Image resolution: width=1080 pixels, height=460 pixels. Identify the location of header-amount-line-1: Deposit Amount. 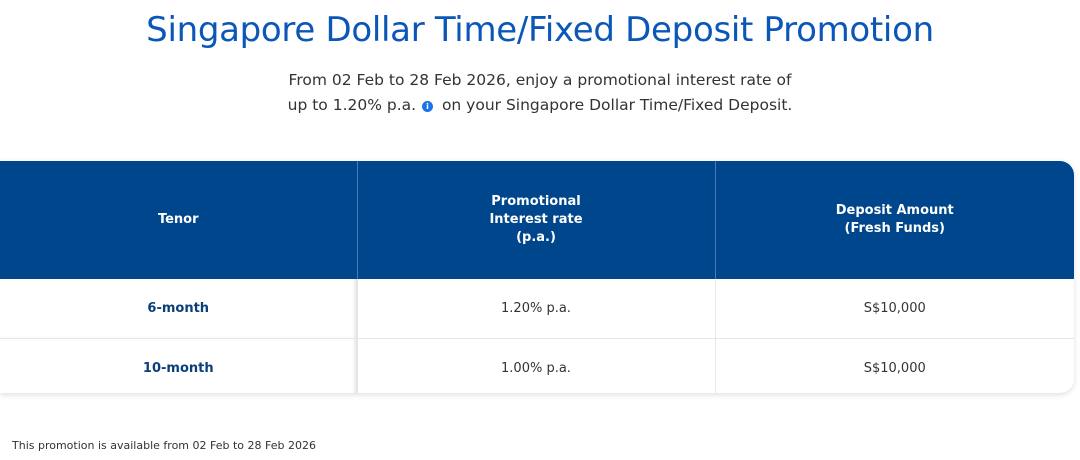
(894, 210).